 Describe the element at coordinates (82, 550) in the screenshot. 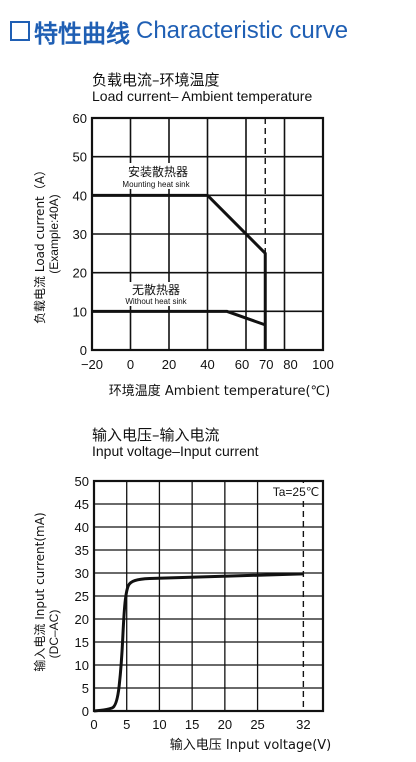

I see `chart2-y-tick-label: 35` at that location.